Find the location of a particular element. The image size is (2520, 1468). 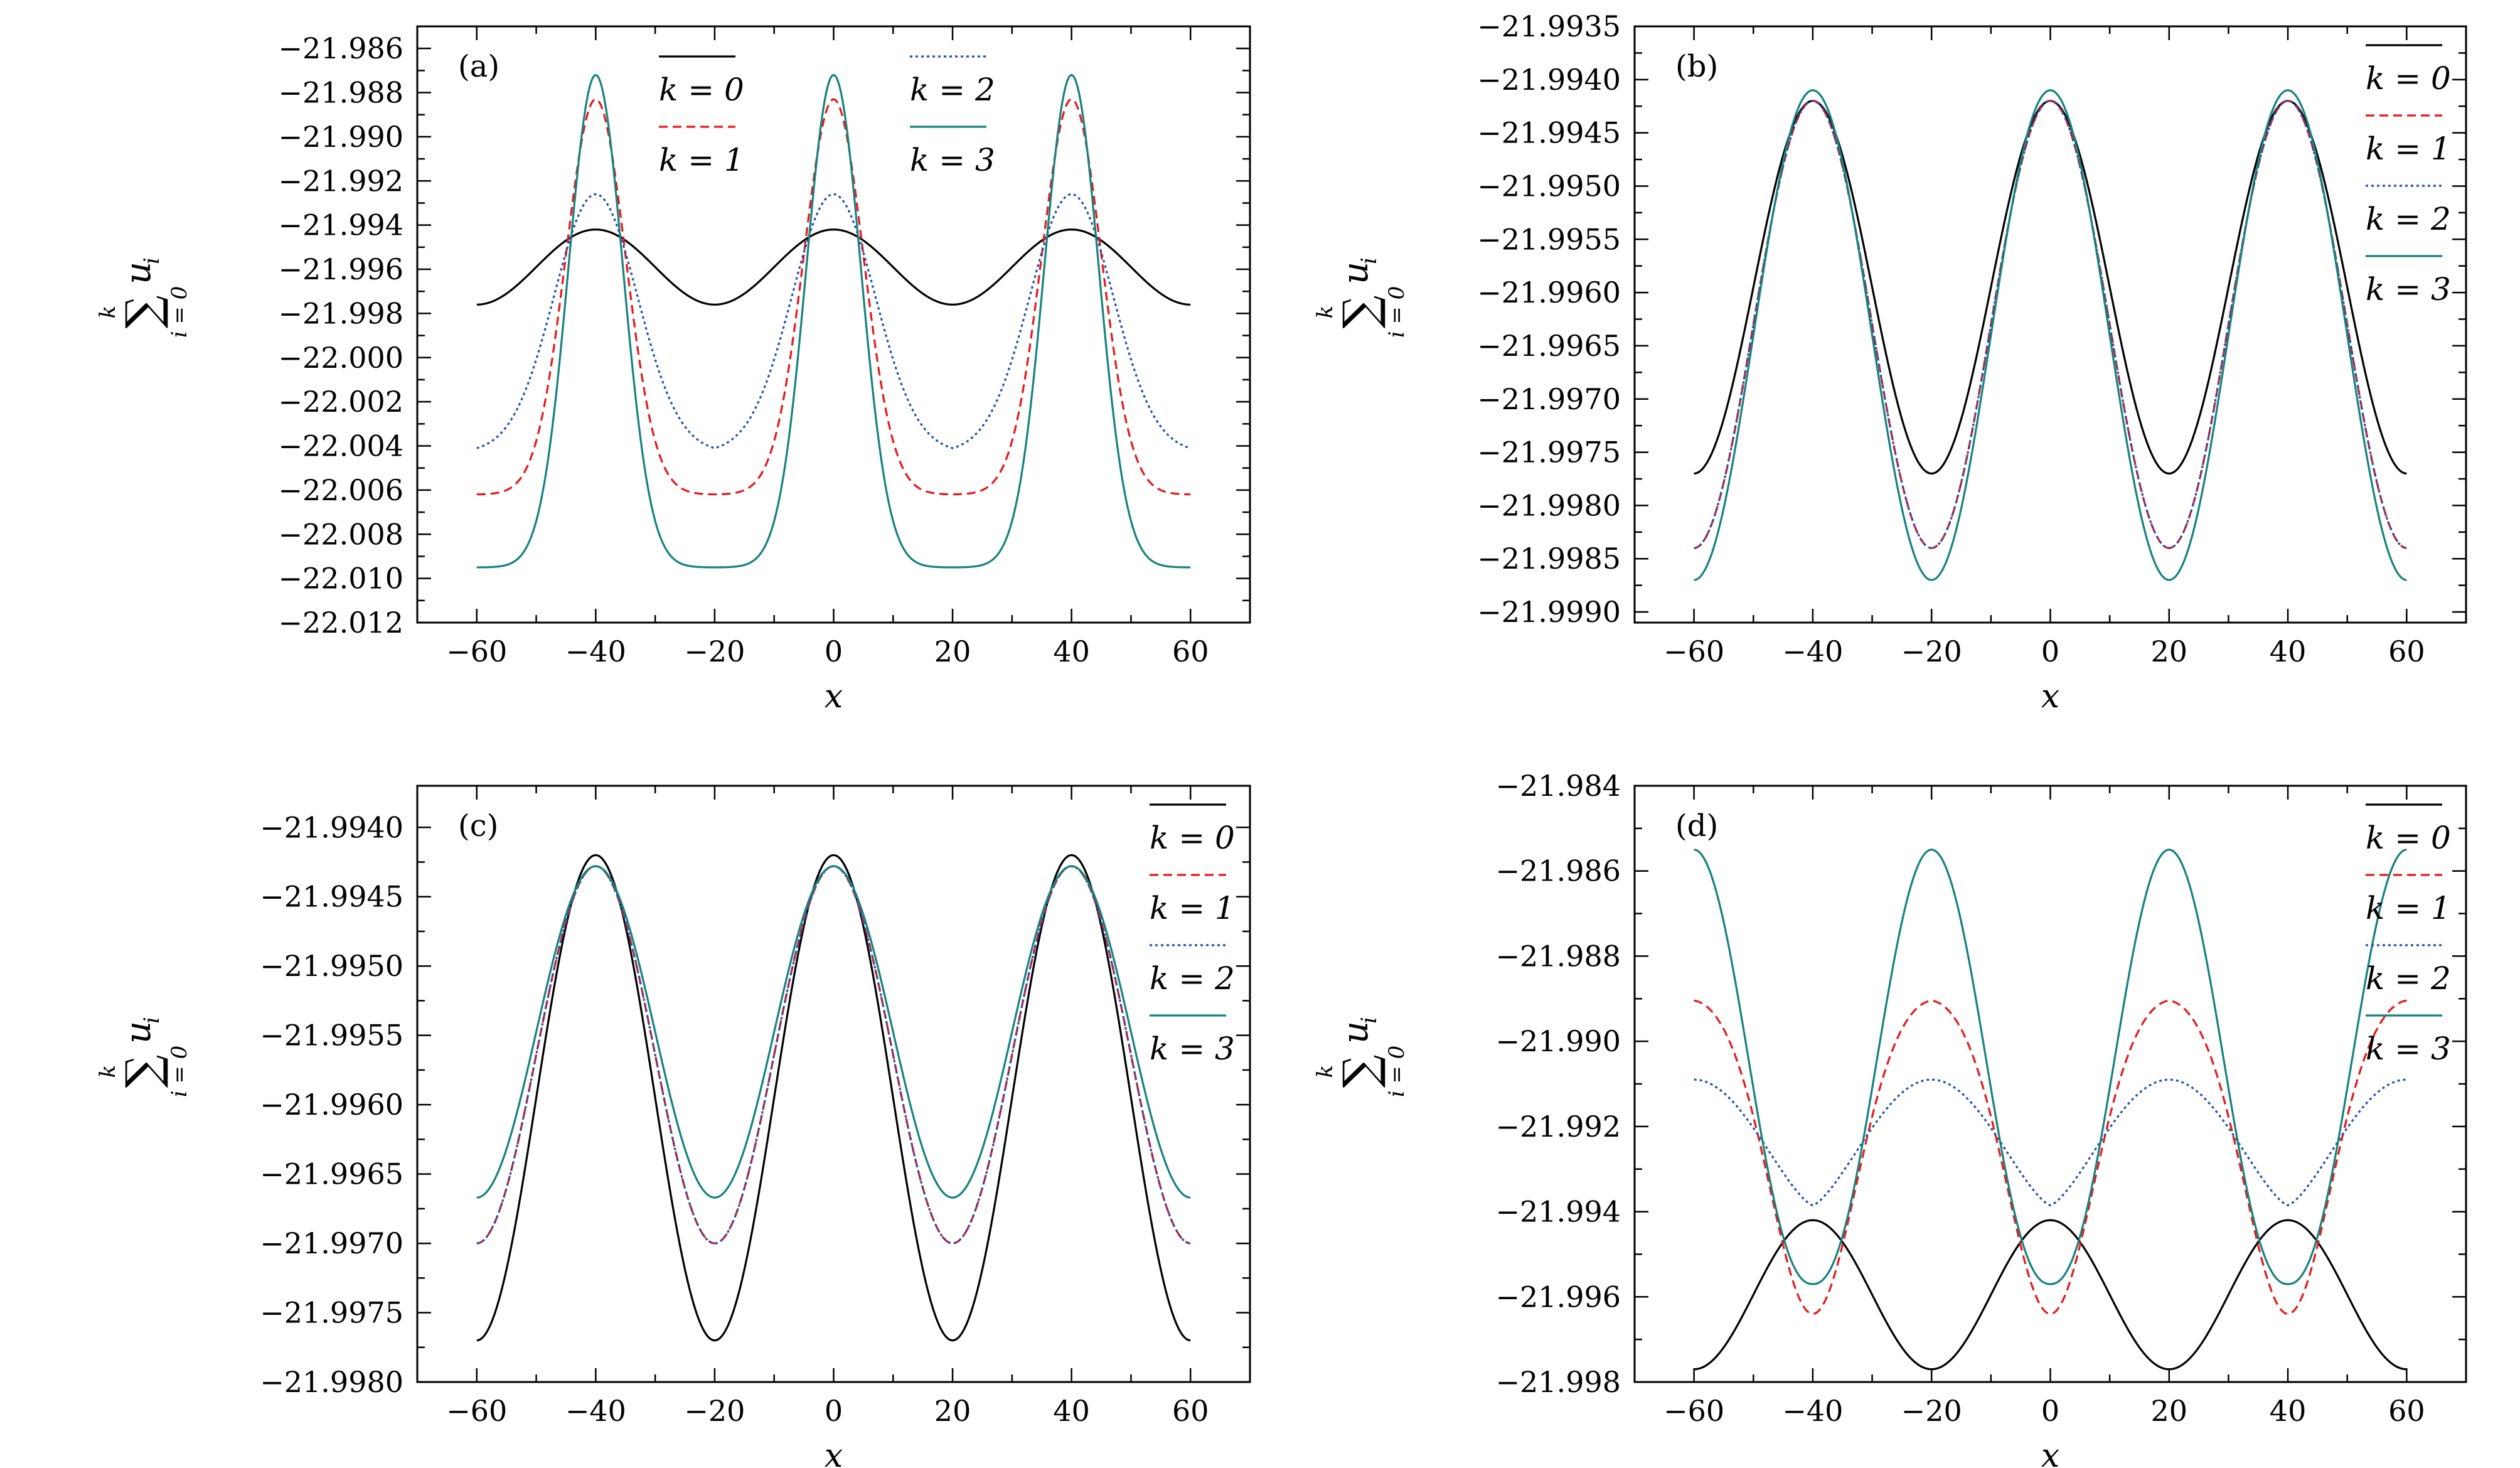

y-tick-label: −21.986 is located at coordinates (1558, 871).